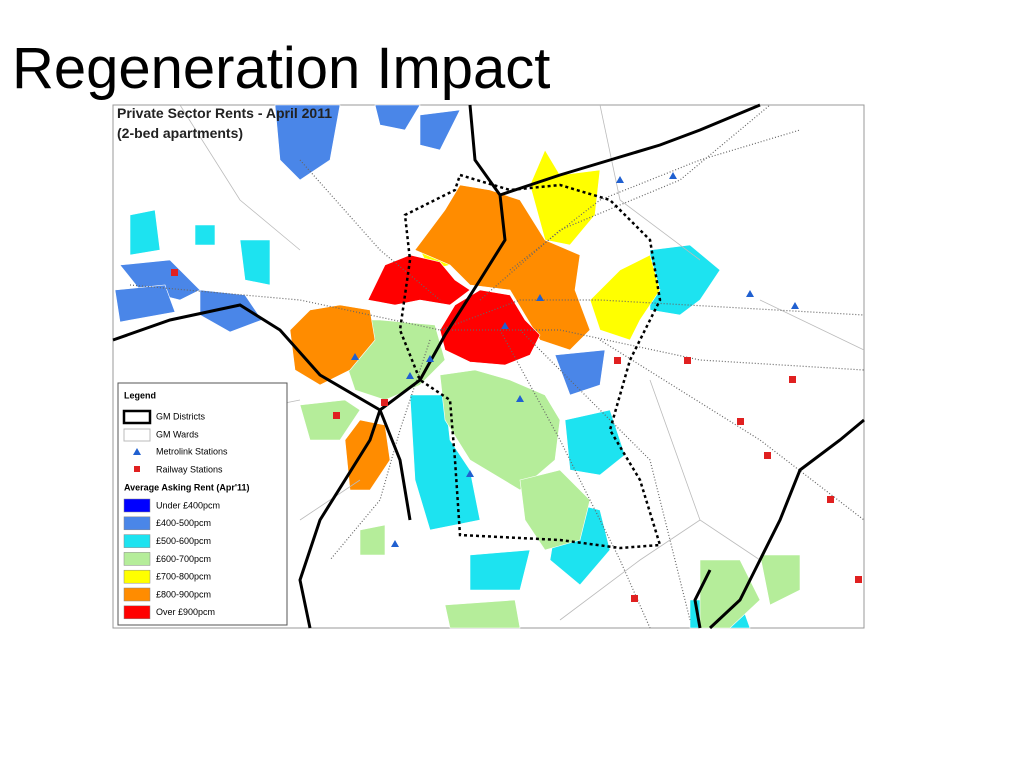 The width and height of the screenshot is (1024, 768). What do you see at coordinates (189, 469) in the screenshot?
I see `legend-item: Railway Stations` at bounding box center [189, 469].